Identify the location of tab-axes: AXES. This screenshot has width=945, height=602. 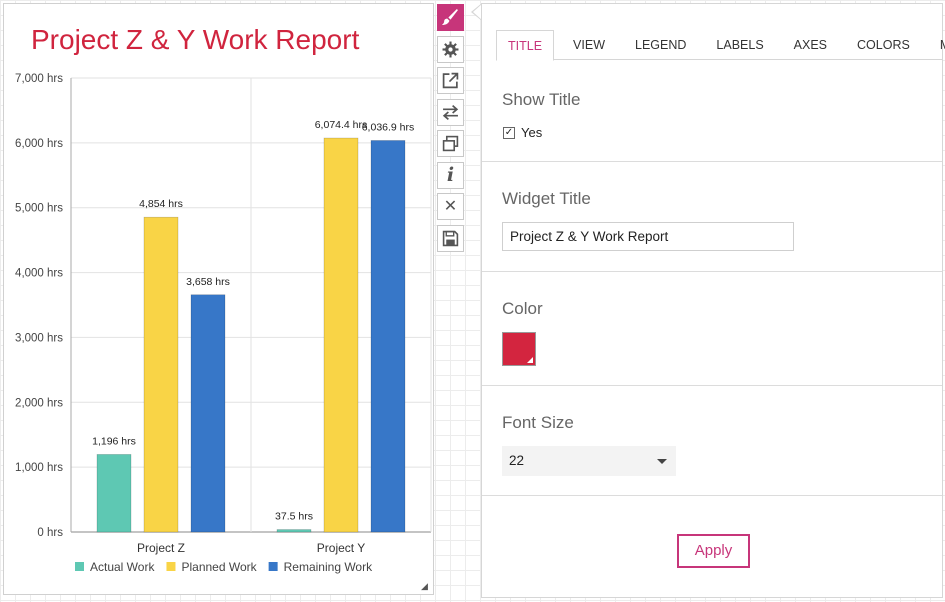
(810, 45).